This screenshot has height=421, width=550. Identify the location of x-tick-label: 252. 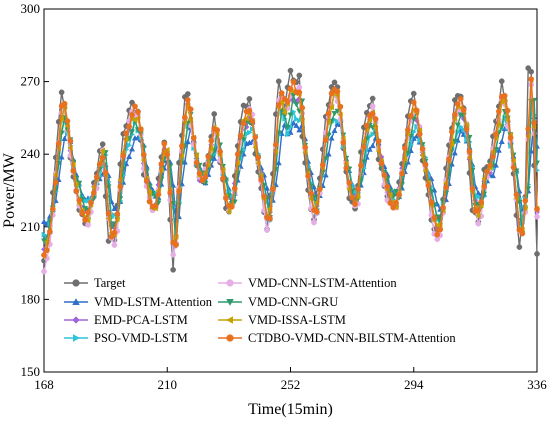
(291, 384).